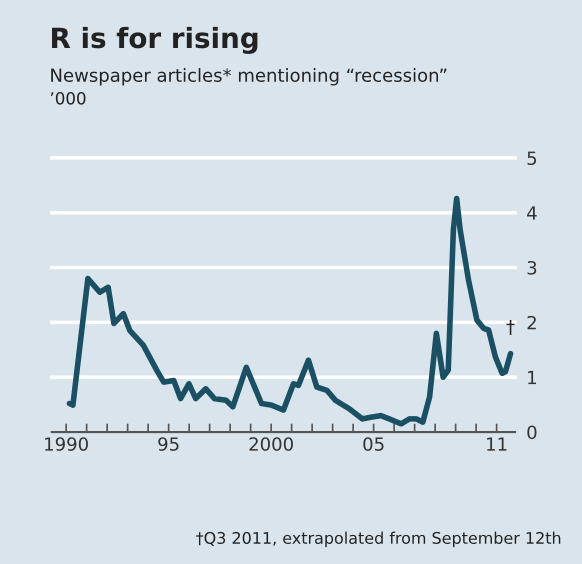  What do you see at coordinates (378, 540) in the screenshot?
I see `text: †Q3 2011, extrapolated from September 12th` at bounding box center [378, 540].